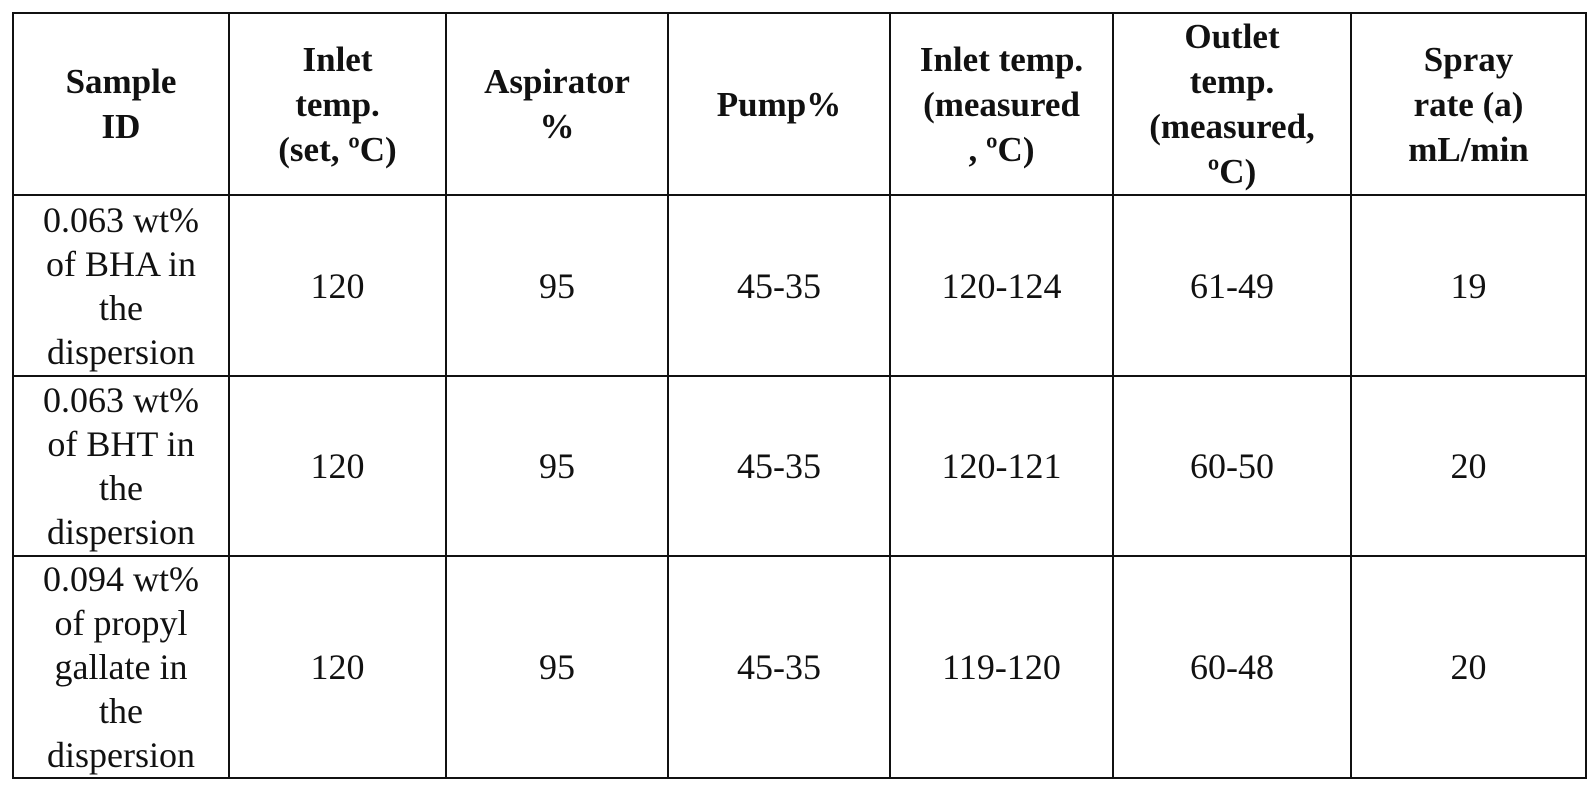  Describe the element at coordinates (337, 149) in the screenshot. I see `header-line: (set, ºC)` at that location.